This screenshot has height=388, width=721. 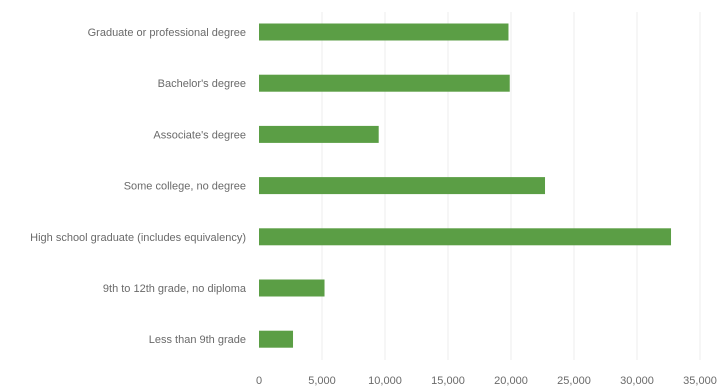 I want to click on category-label: 9th to 12th grade, no diploma, so click(x=175, y=289).